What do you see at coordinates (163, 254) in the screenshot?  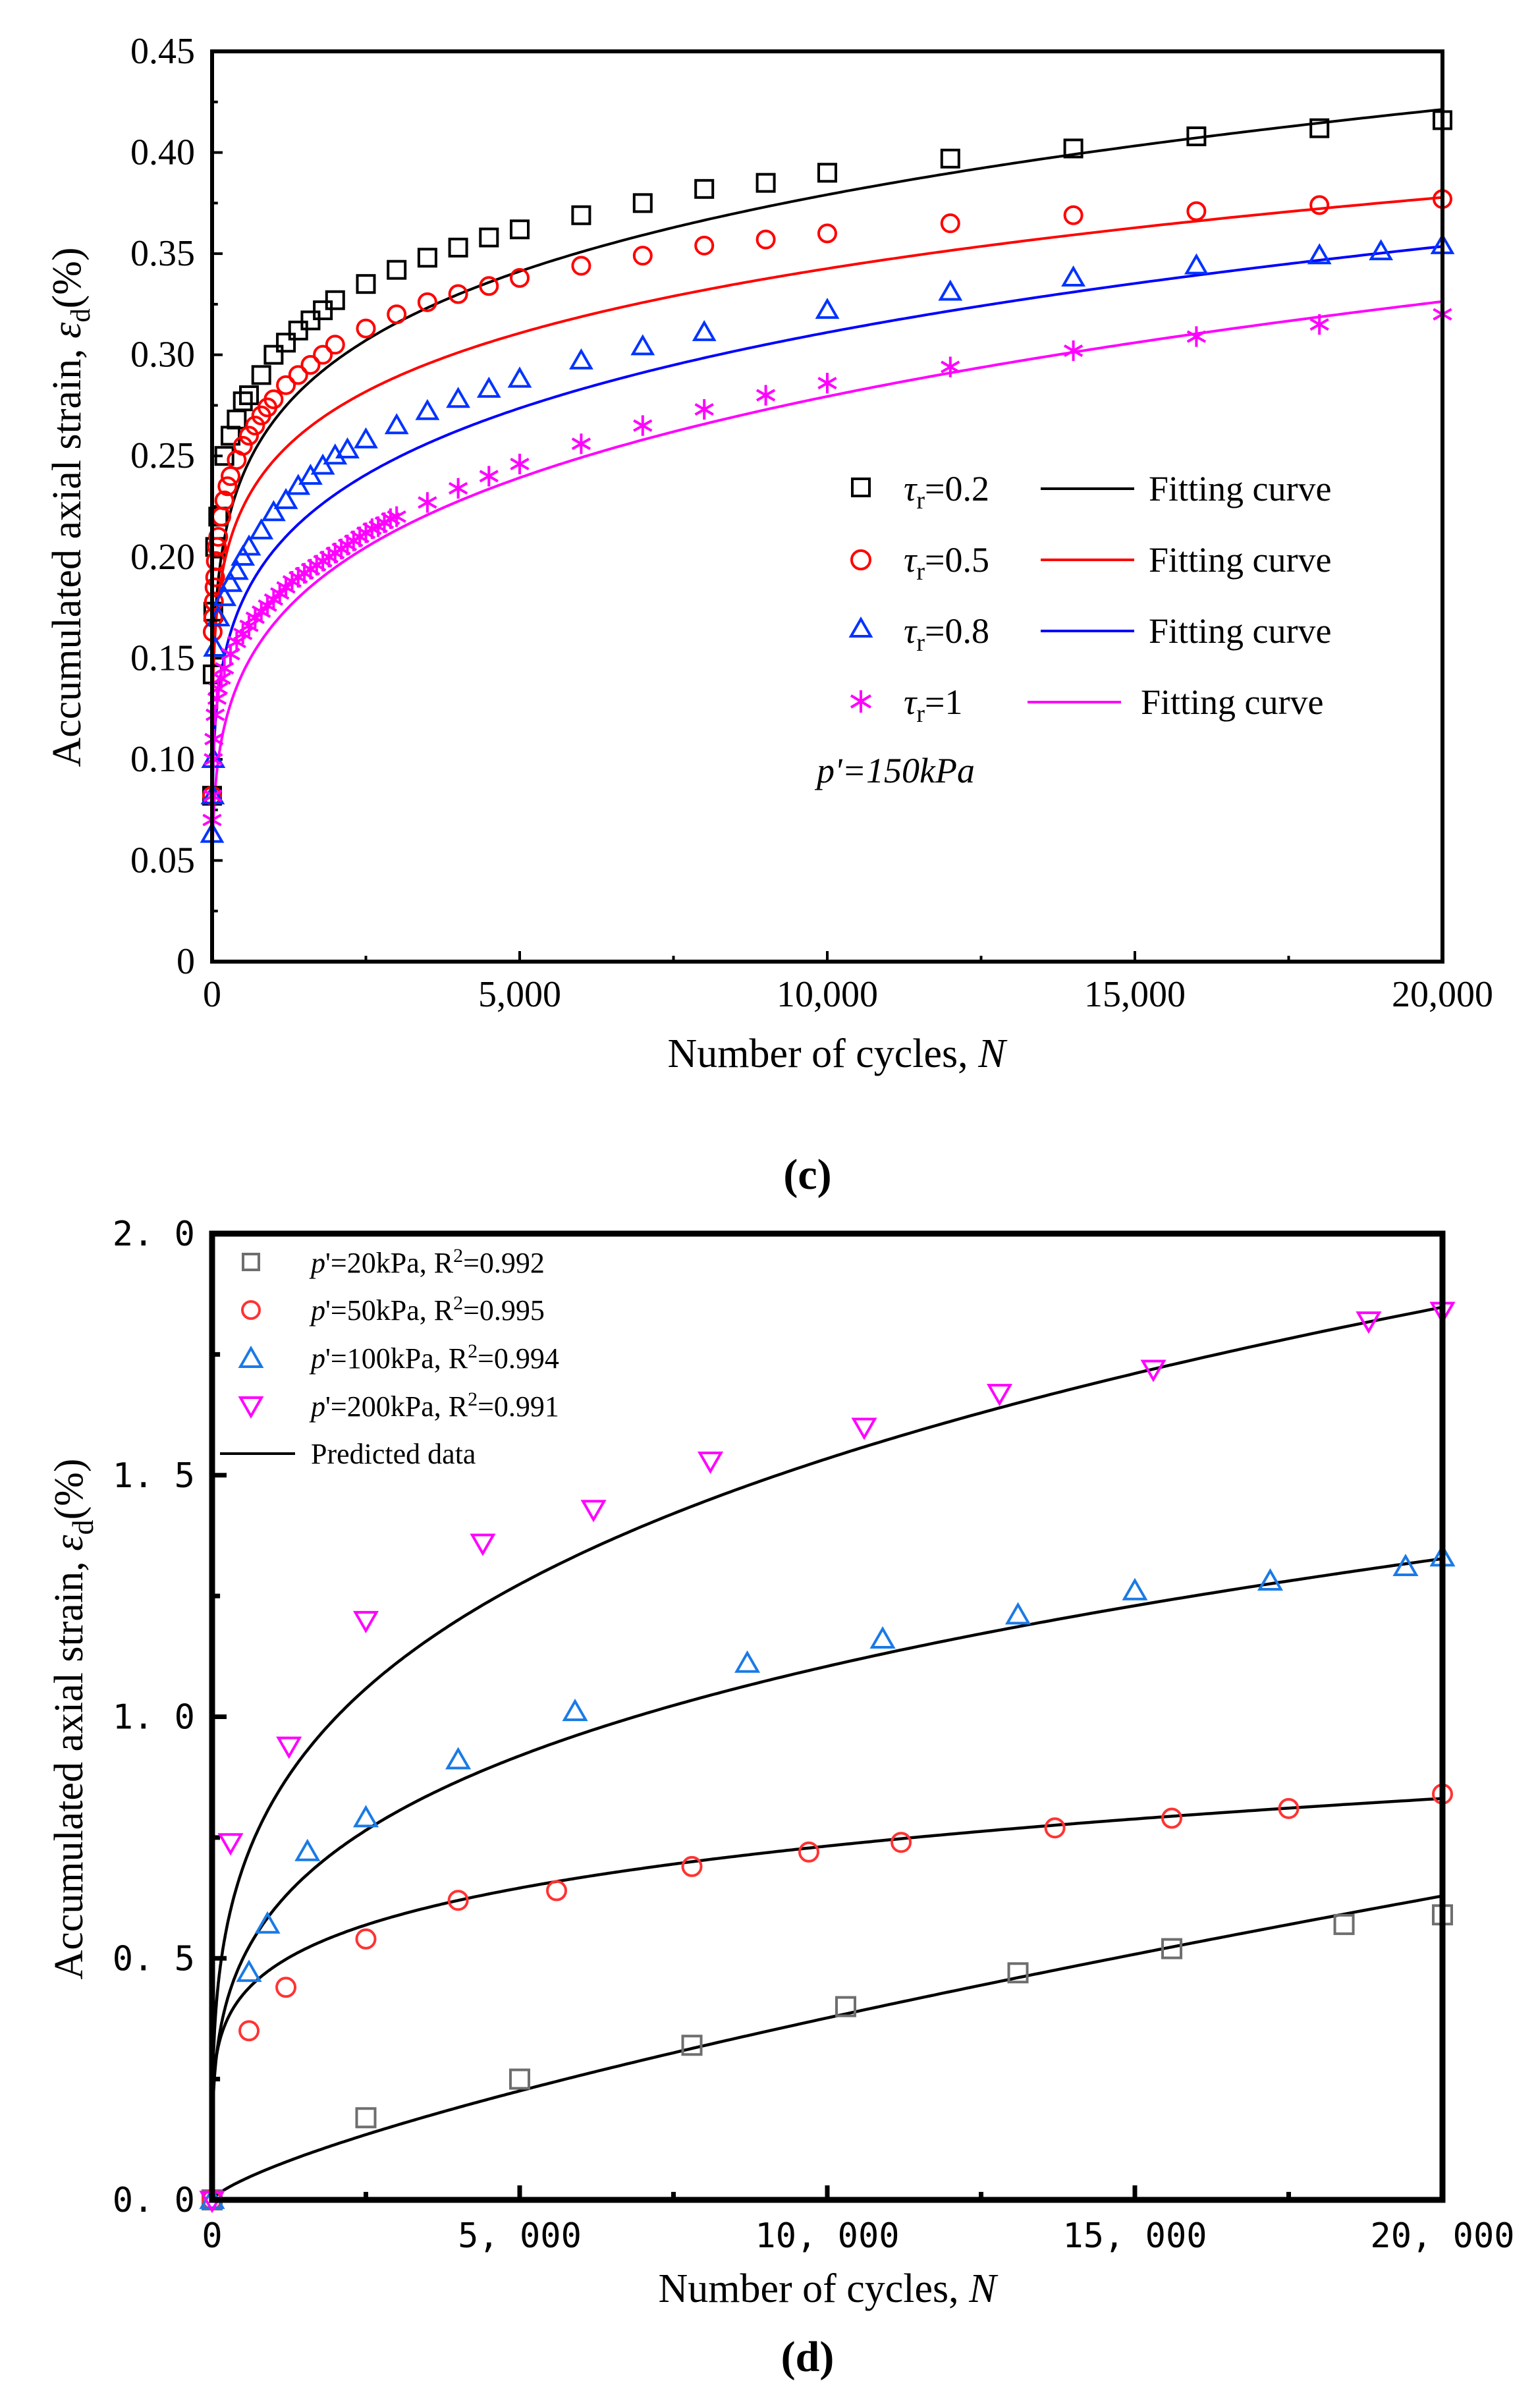 I see `c-y-tick-label: 0.35` at bounding box center [163, 254].